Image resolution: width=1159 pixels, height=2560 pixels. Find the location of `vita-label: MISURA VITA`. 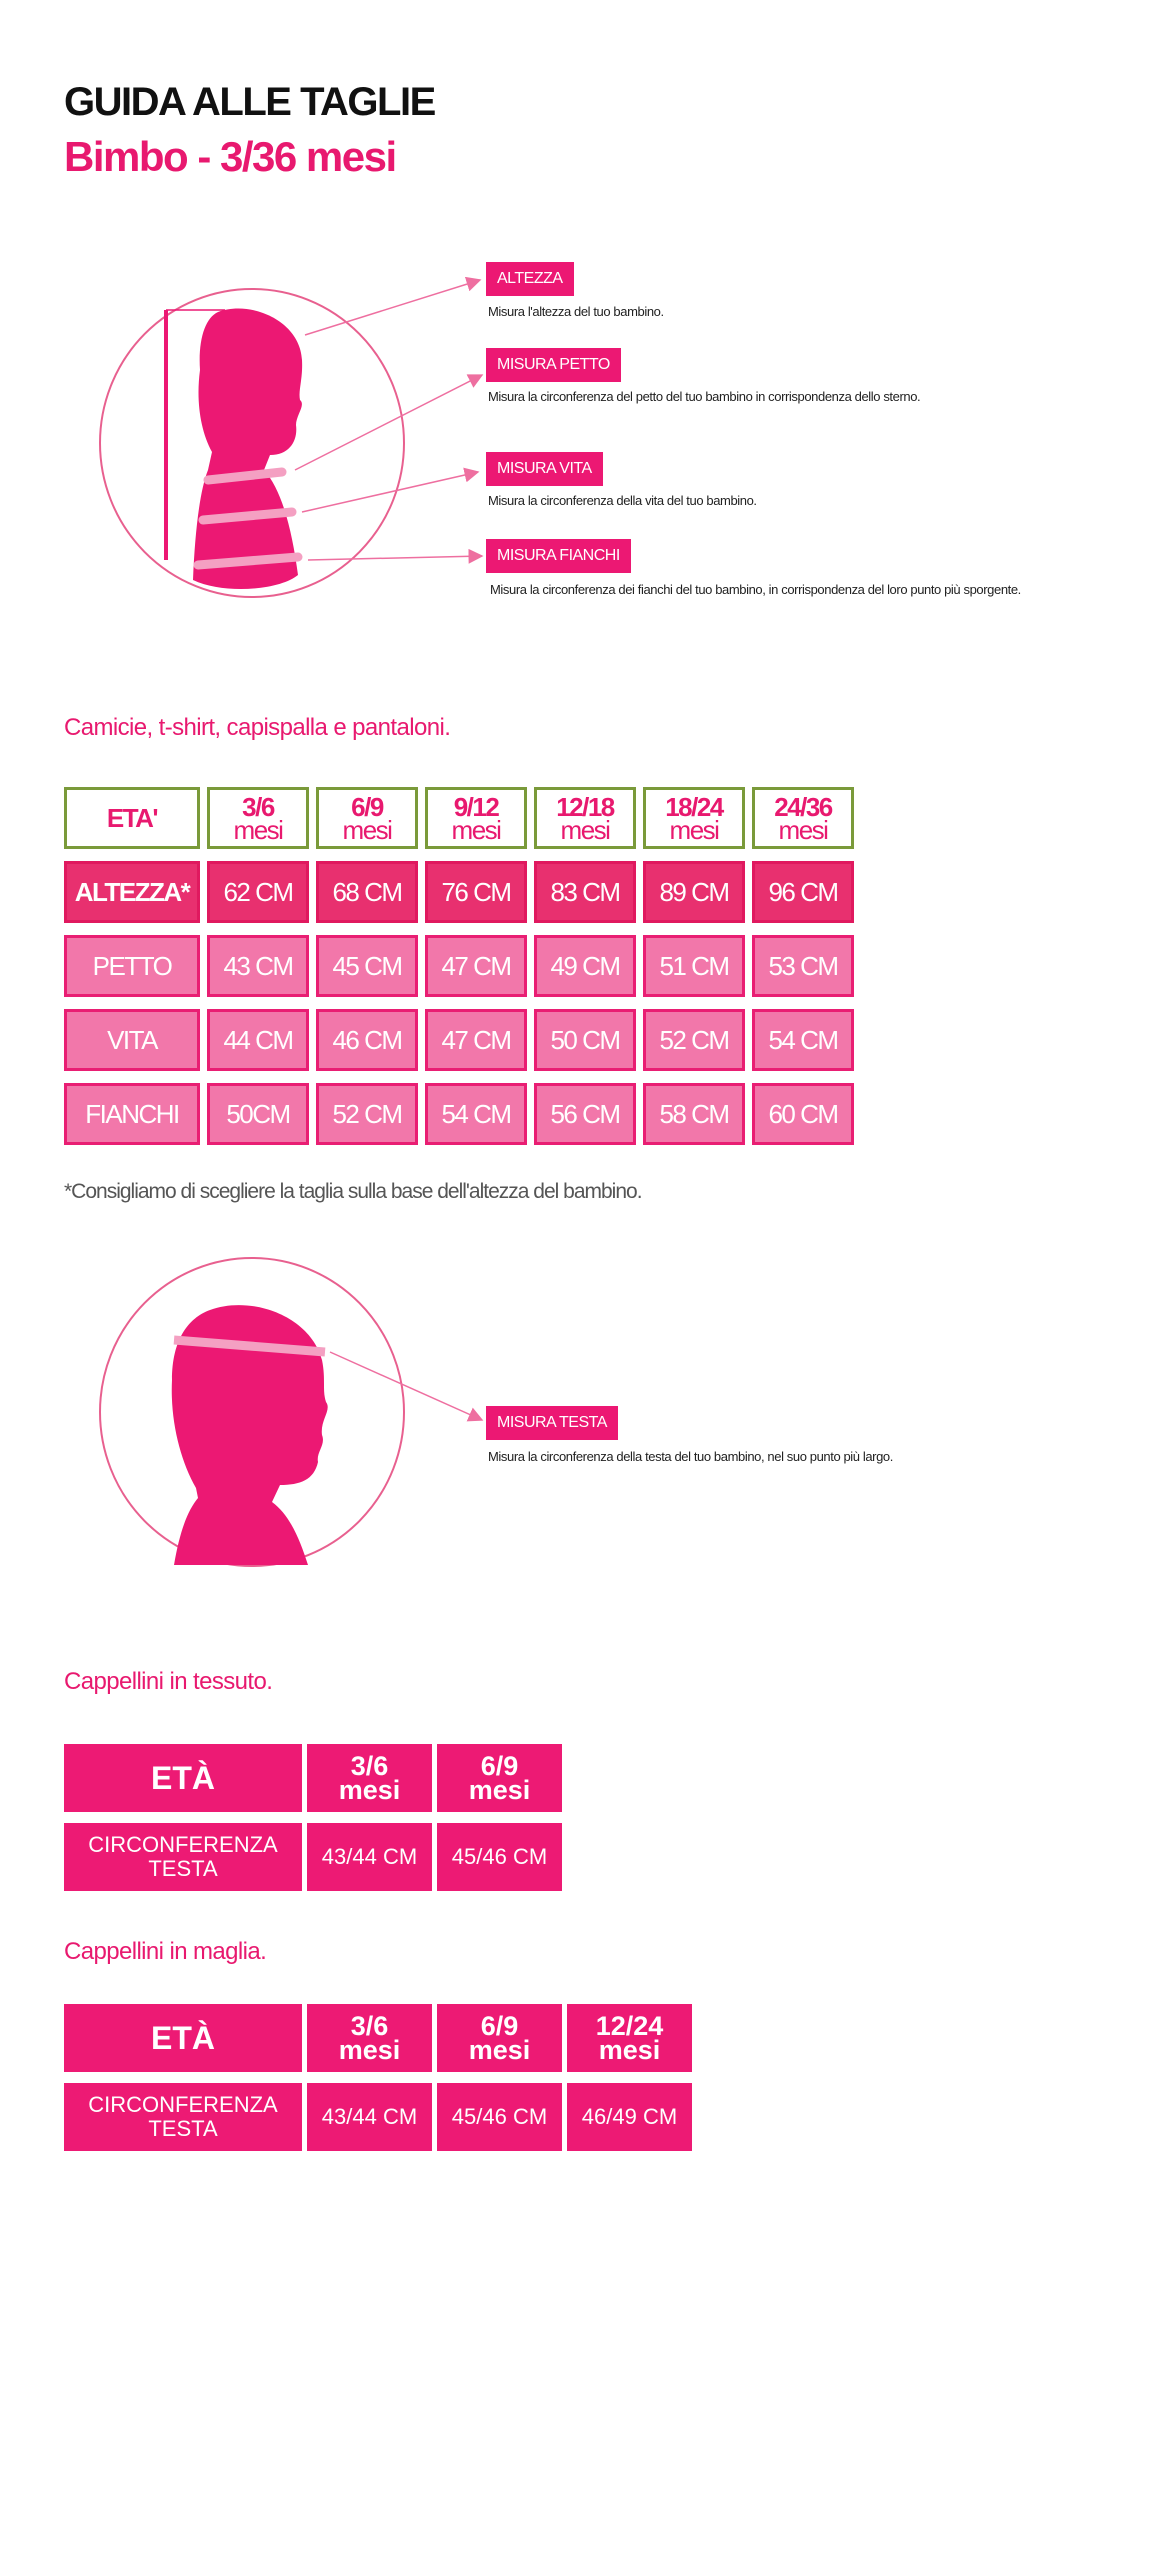

vita-label: MISURA VITA is located at coordinates (544, 469).